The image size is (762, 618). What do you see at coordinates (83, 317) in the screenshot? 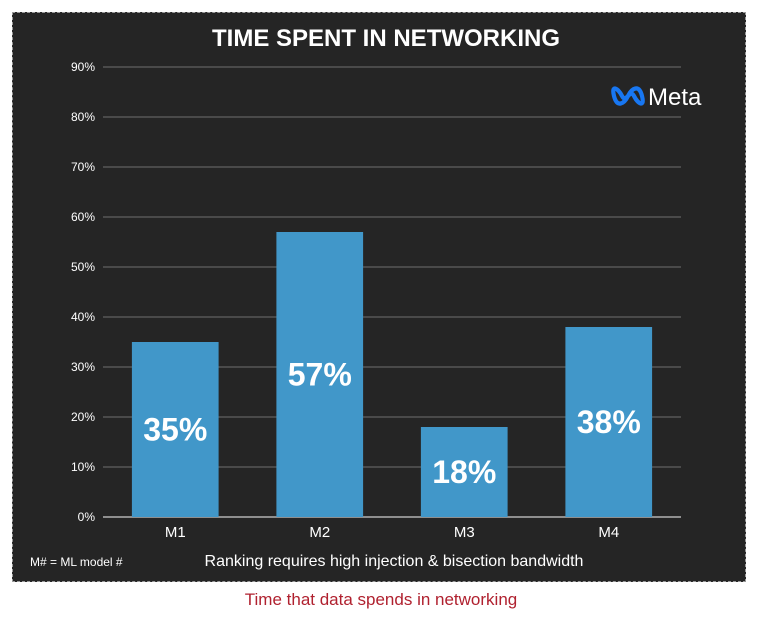
I see `y-tick-label: 40%` at bounding box center [83, 317].